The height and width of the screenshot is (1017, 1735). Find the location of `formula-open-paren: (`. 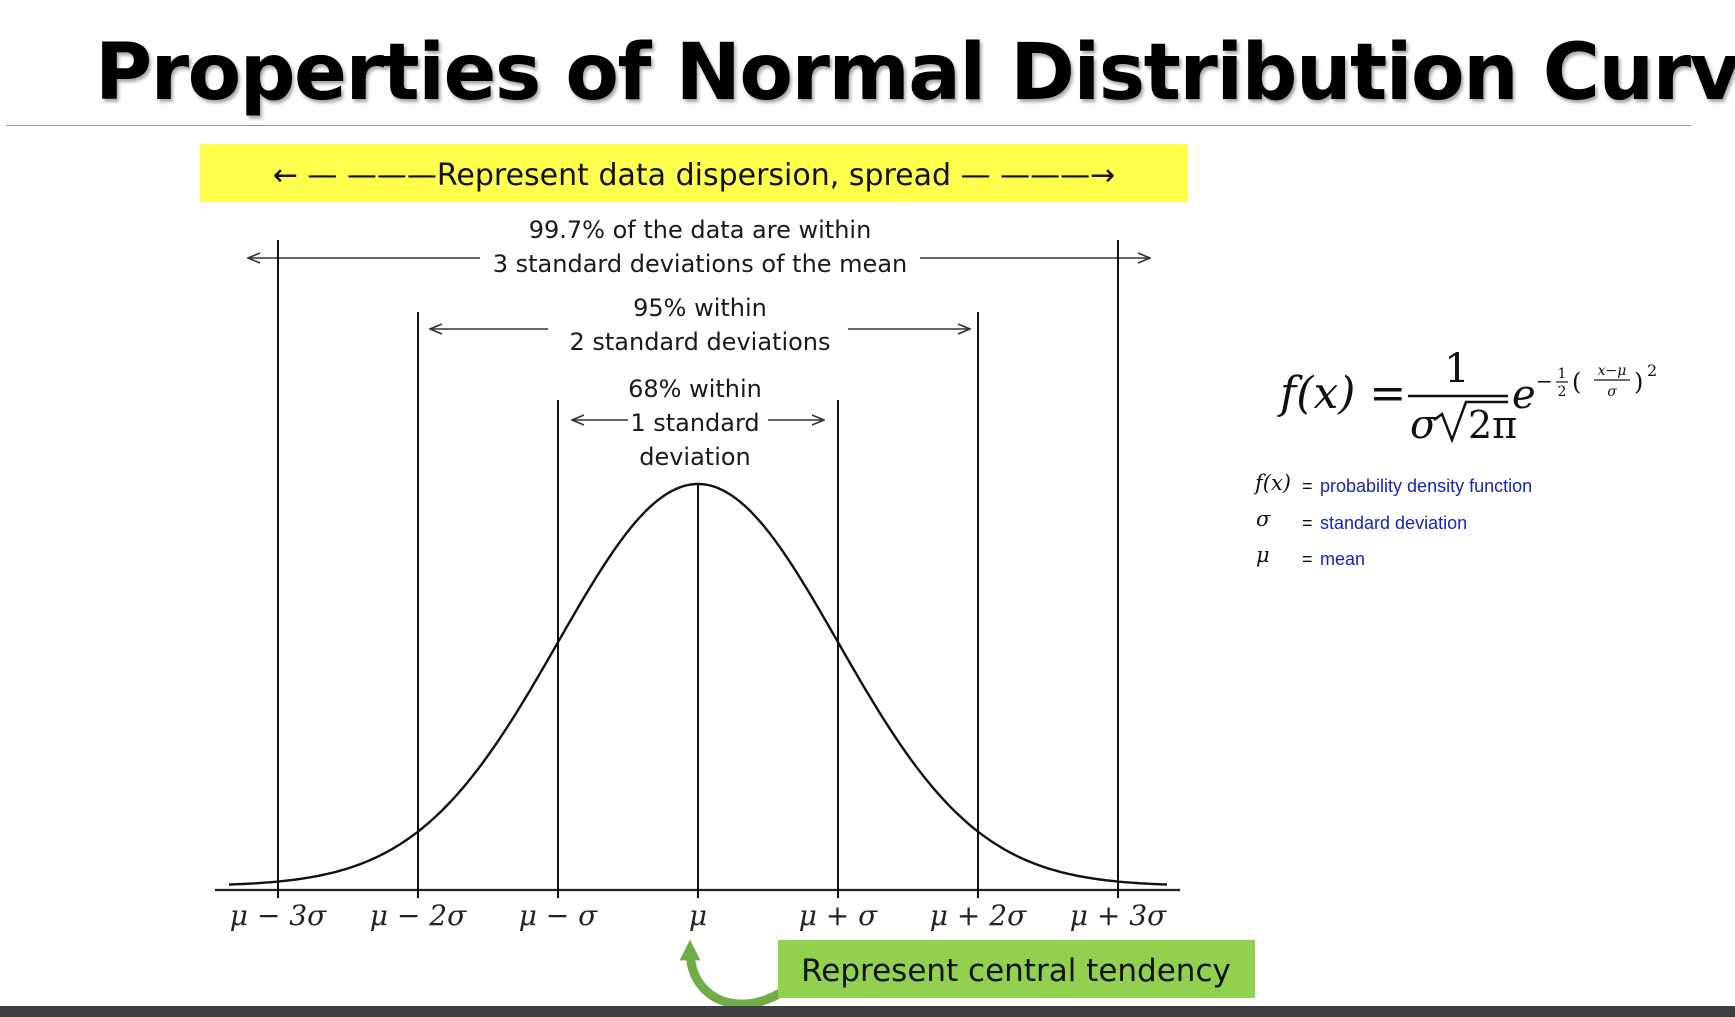

formula-open-paren: ( is located at coordinates (1576, 382).